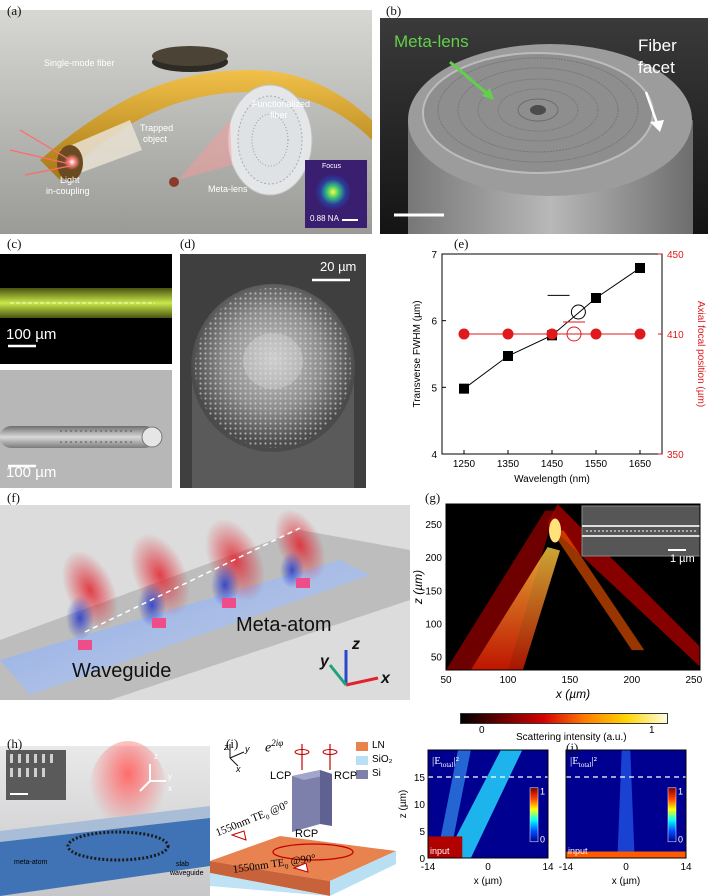 Image resolution: width=708 pixels, height=896 pixels. I want to click on chart-g-xtick-label: 150, so click(570, 680).